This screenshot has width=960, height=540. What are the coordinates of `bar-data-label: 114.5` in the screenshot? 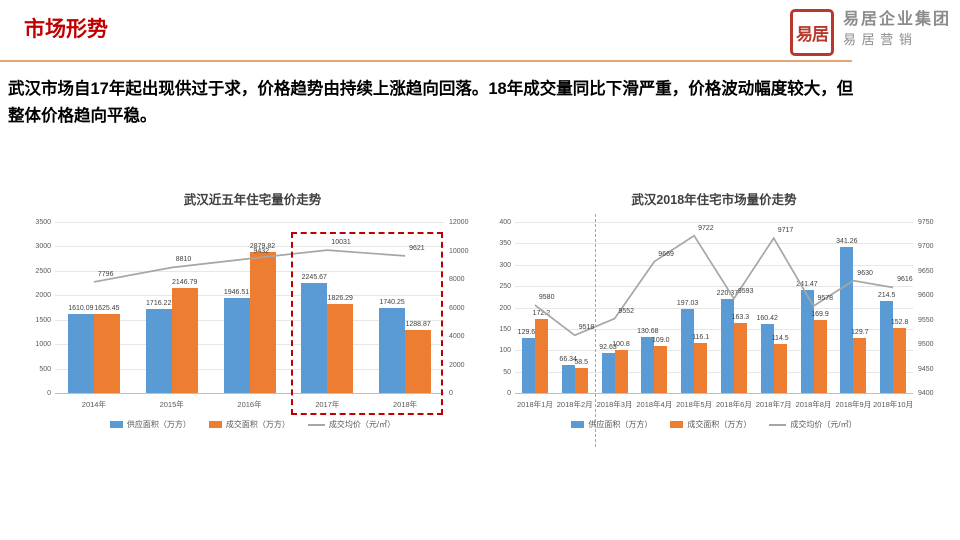 It's located at (780, 339).